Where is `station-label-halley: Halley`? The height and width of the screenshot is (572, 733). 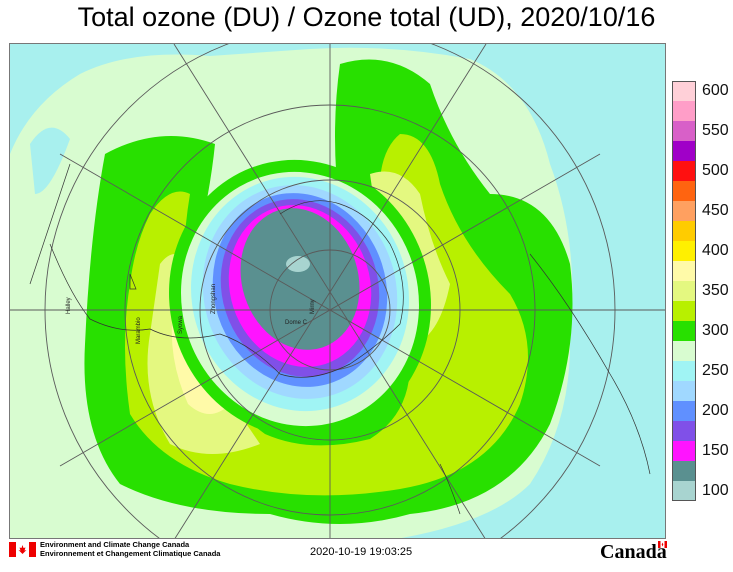 station-label-halley: Halley is located at coordinates (69, 305).